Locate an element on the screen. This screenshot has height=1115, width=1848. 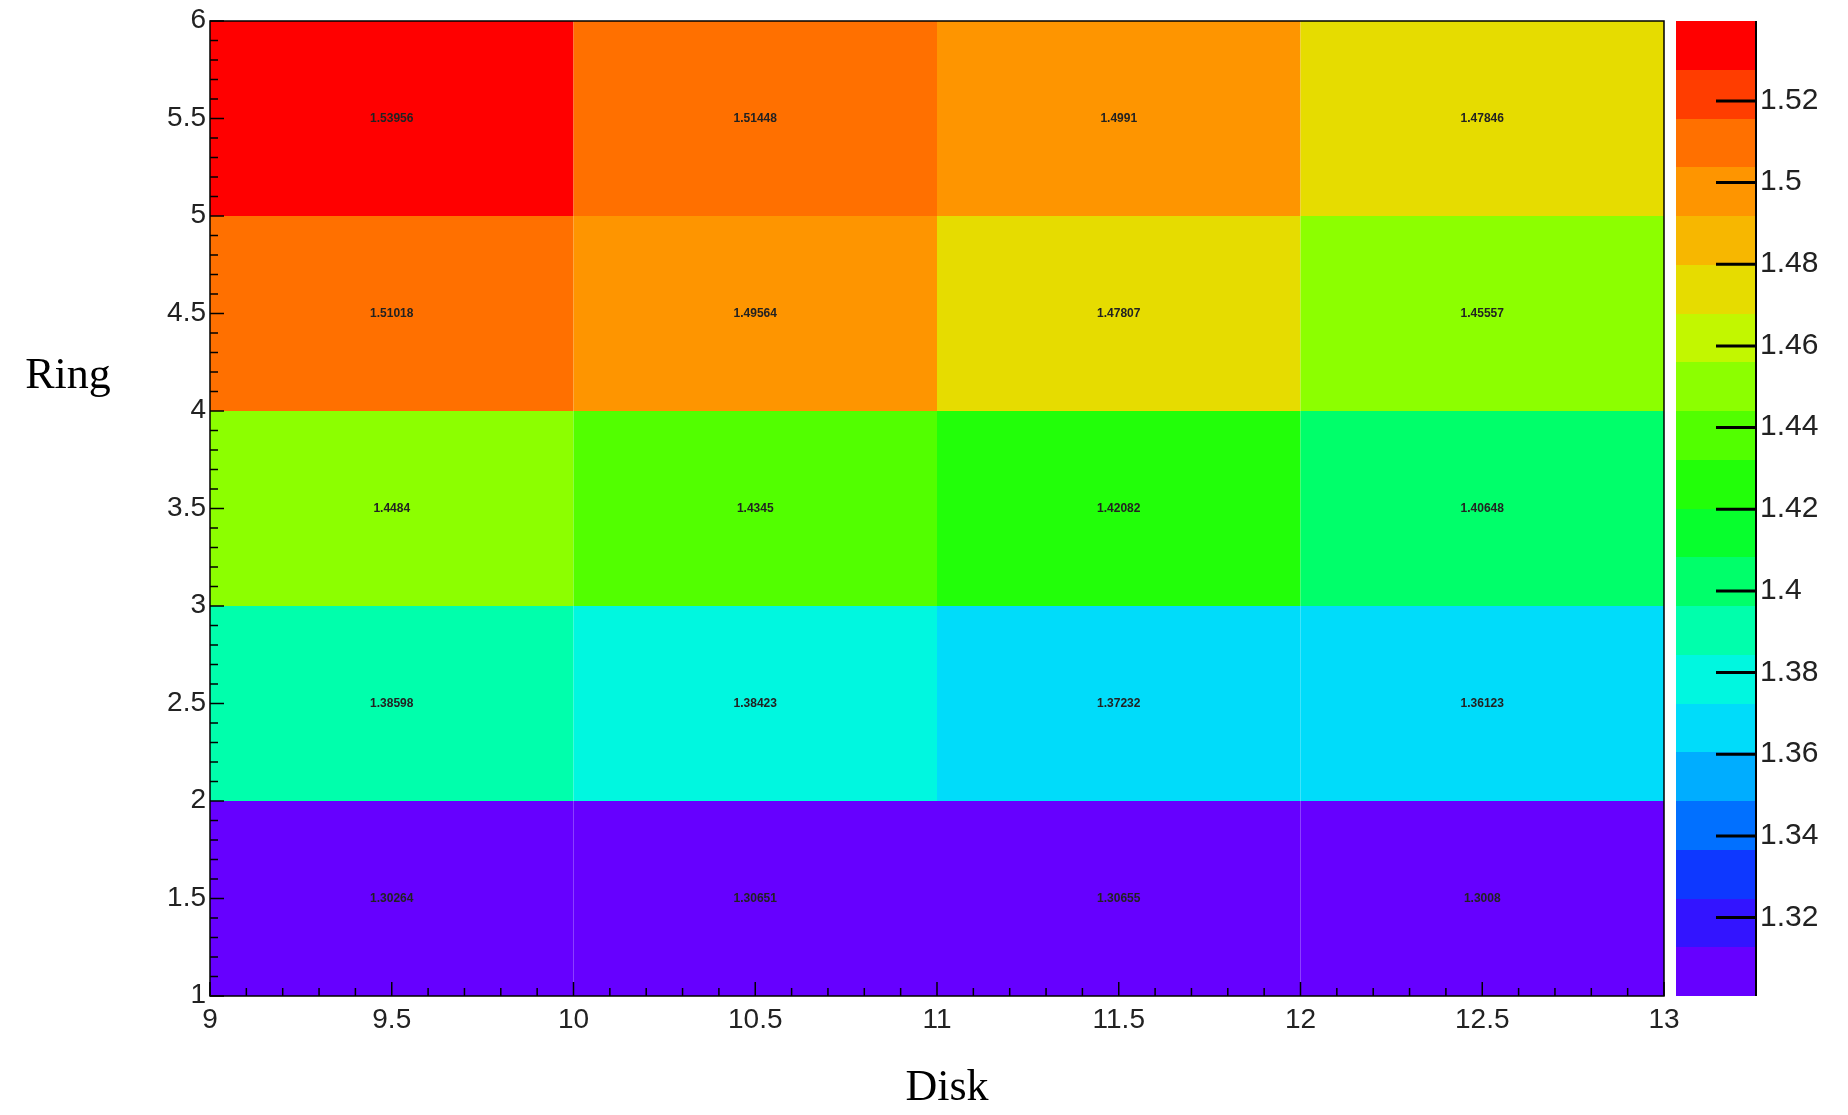
data-label: 1.38598 is located at coordinates (392, 702).